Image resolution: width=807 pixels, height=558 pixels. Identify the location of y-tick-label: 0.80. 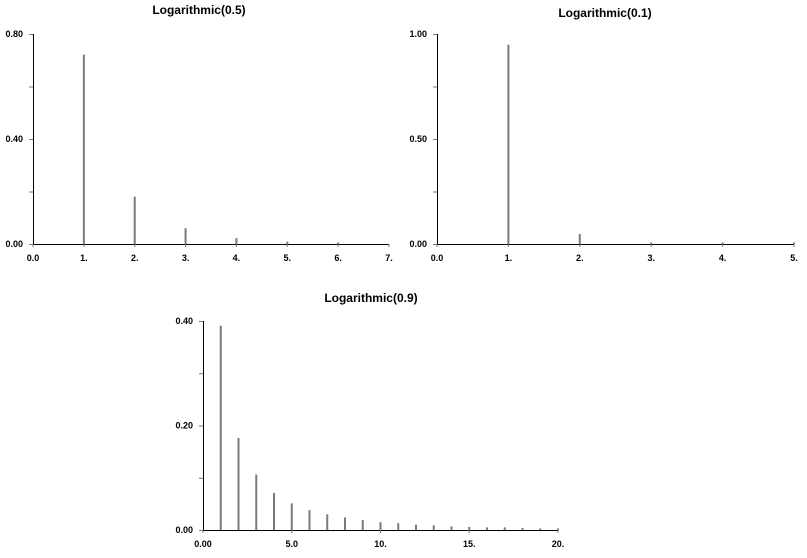
(14, 34).